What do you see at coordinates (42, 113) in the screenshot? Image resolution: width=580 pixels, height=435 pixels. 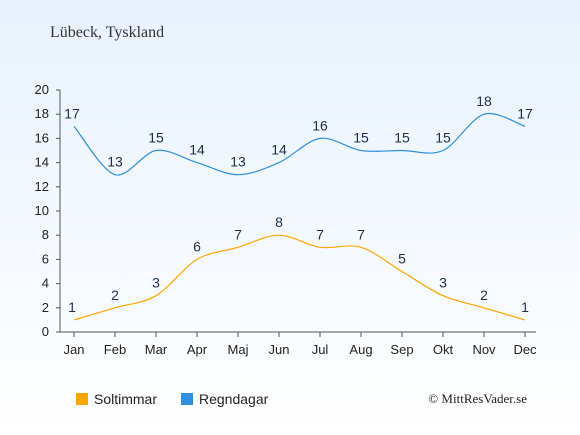 I see `y-tick-label: 18` at bounding box center [42, 113].